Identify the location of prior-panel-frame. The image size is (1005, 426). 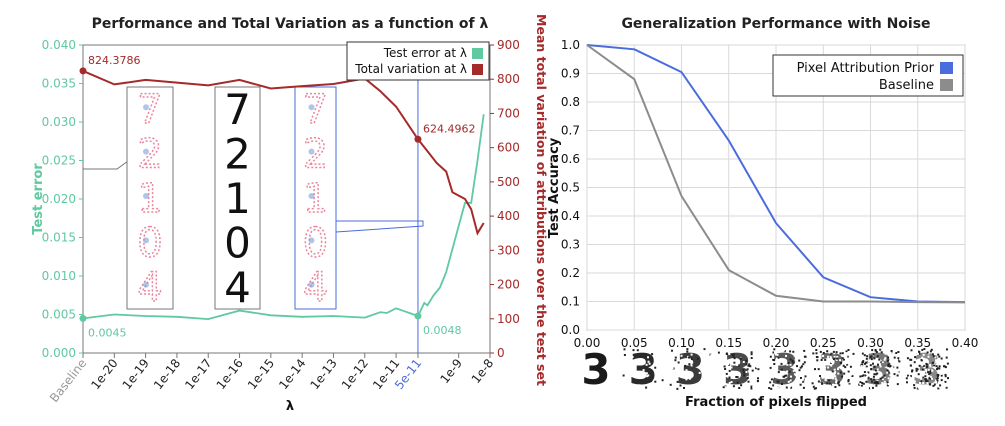
(315, 198).